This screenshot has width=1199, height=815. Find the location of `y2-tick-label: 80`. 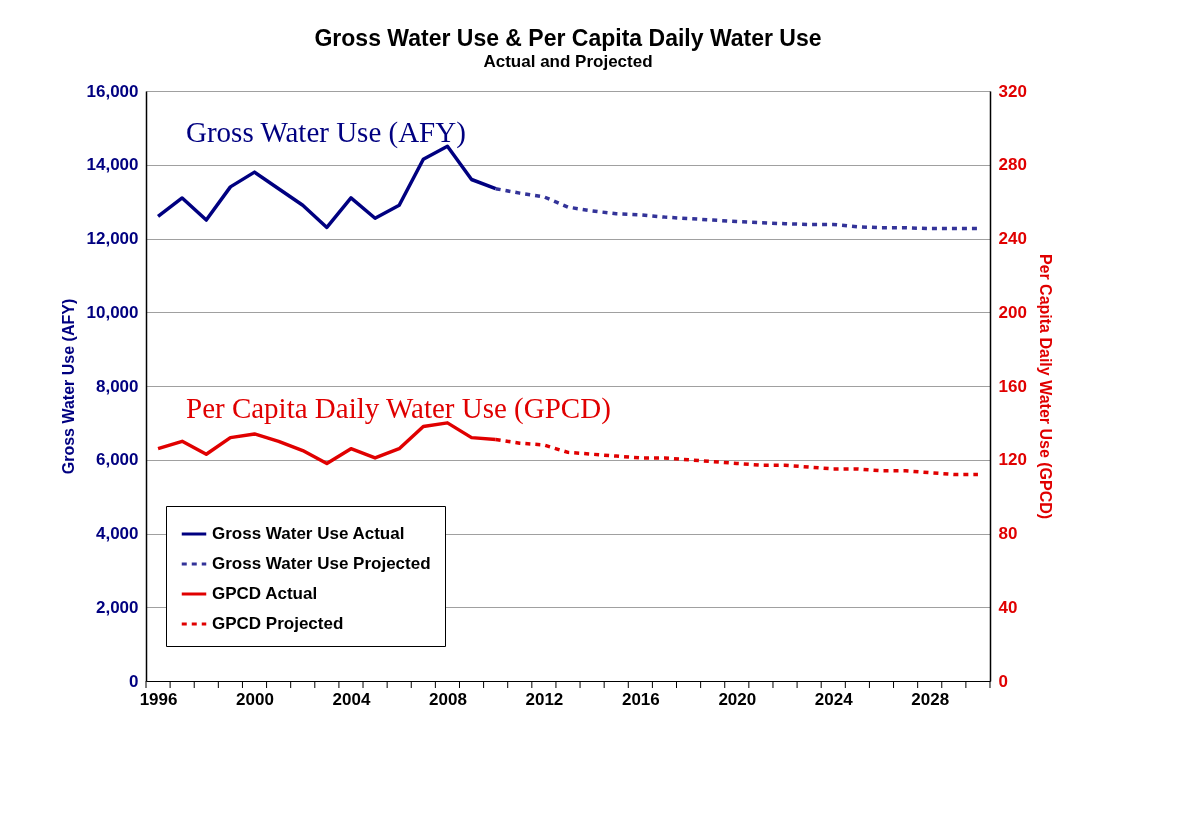

y2-tick-label: 80 is located at coordinates (1008, 533).